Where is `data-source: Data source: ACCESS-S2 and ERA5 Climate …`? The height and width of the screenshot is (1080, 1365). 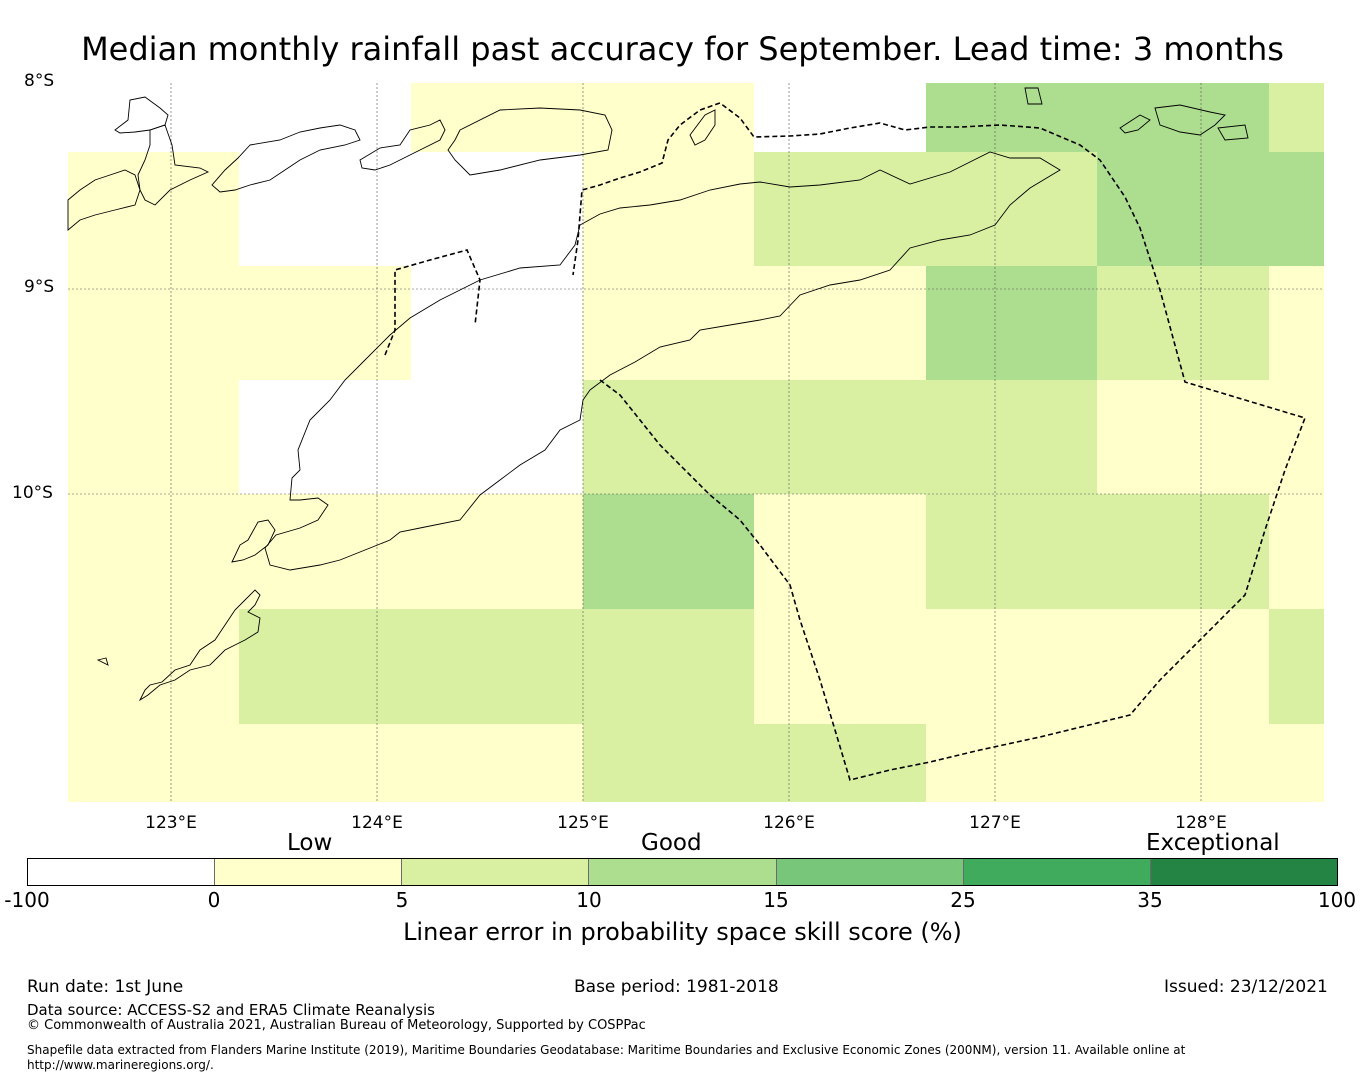 data-source: Data source: ACCESS-S2 and ERA5 Climate … is located at coordinates (231, 1010).